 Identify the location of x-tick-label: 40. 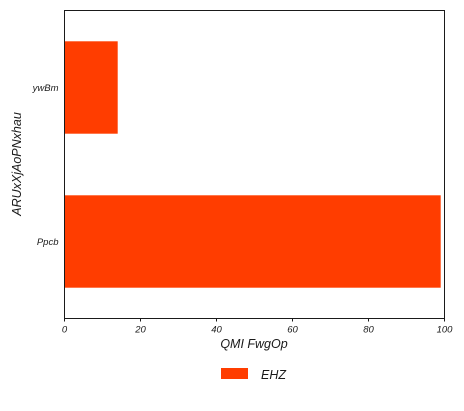
(216, 330).